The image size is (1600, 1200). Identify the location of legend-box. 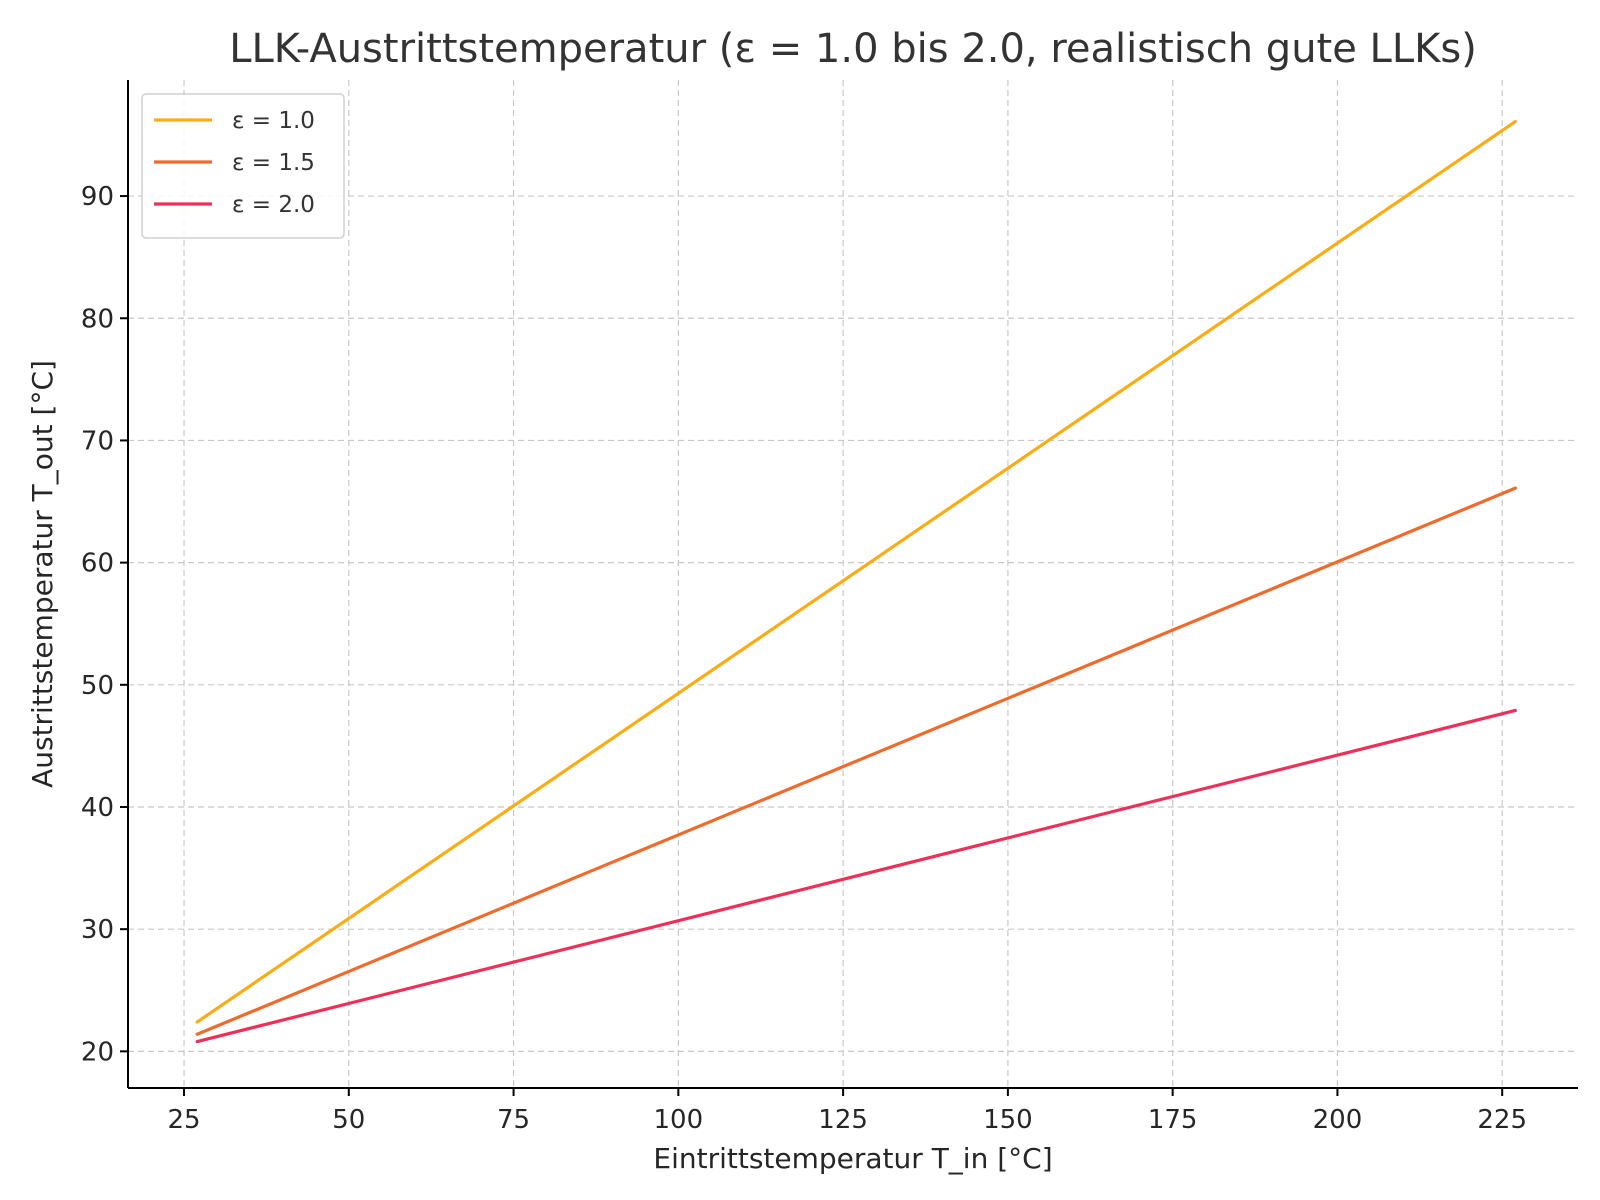
(243, 166).